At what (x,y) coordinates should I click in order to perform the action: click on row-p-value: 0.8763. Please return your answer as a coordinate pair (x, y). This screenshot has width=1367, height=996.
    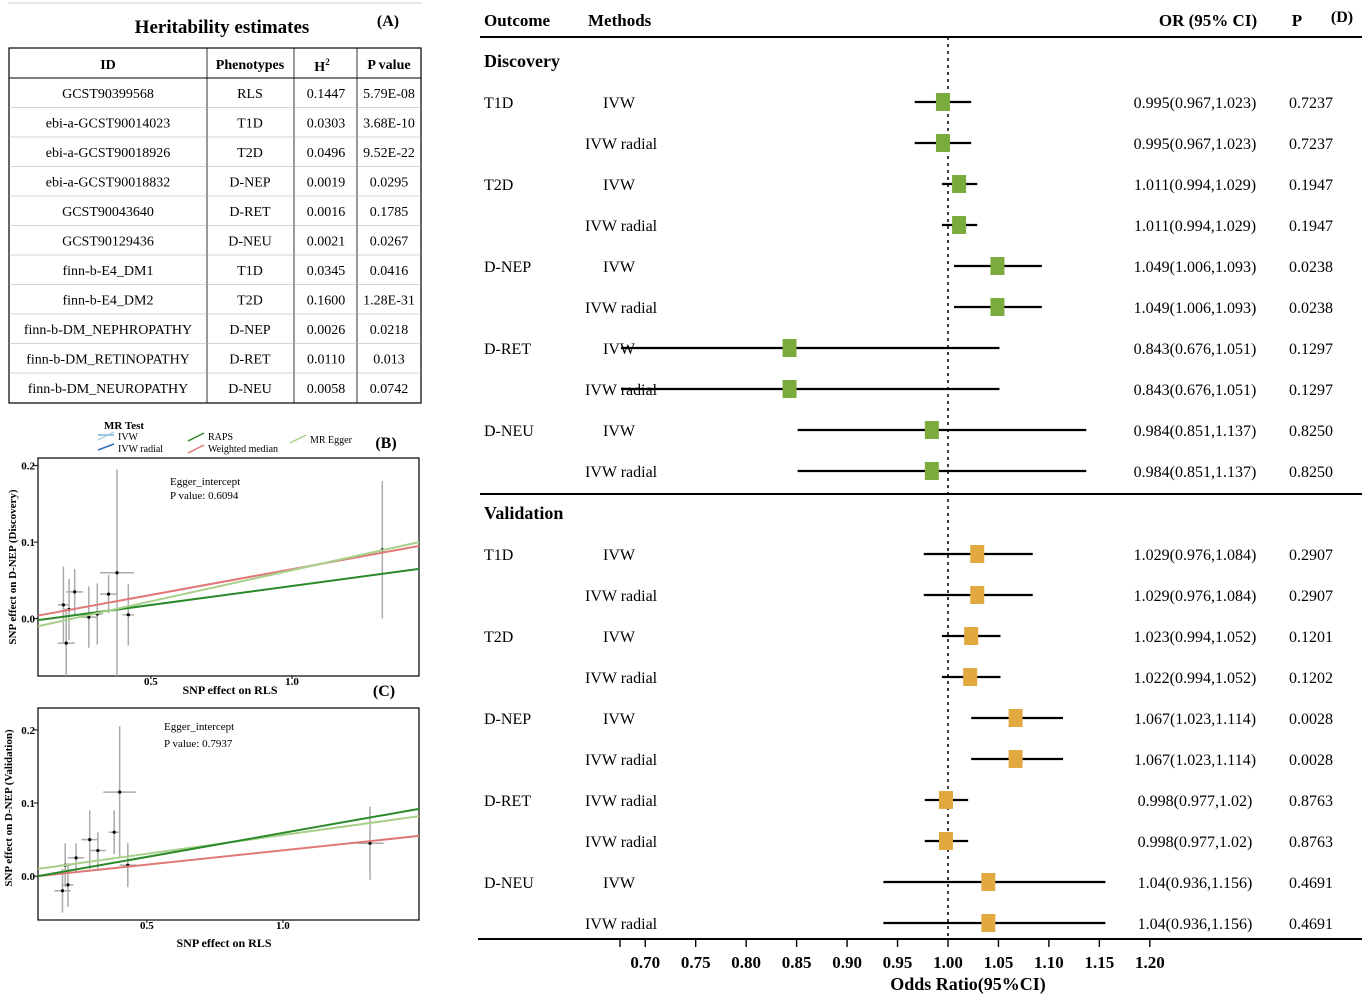
    Looking at the image, I should click on (1311, 842).